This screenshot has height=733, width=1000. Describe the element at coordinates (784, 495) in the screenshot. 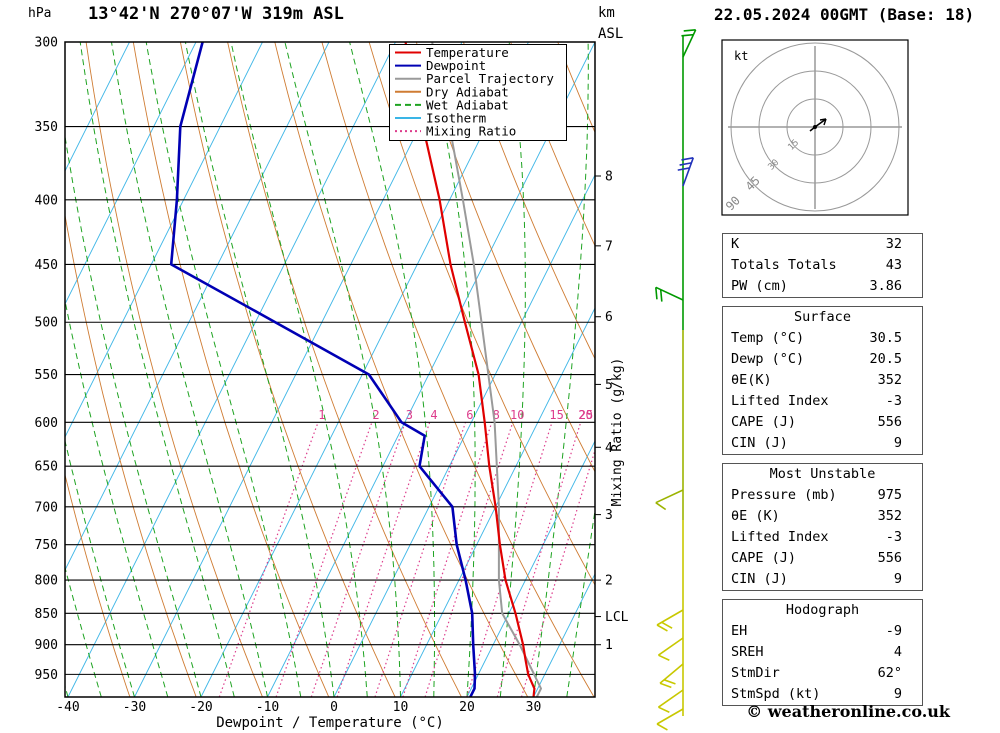

I see `metric-label: Pressure (mb)` at that location.